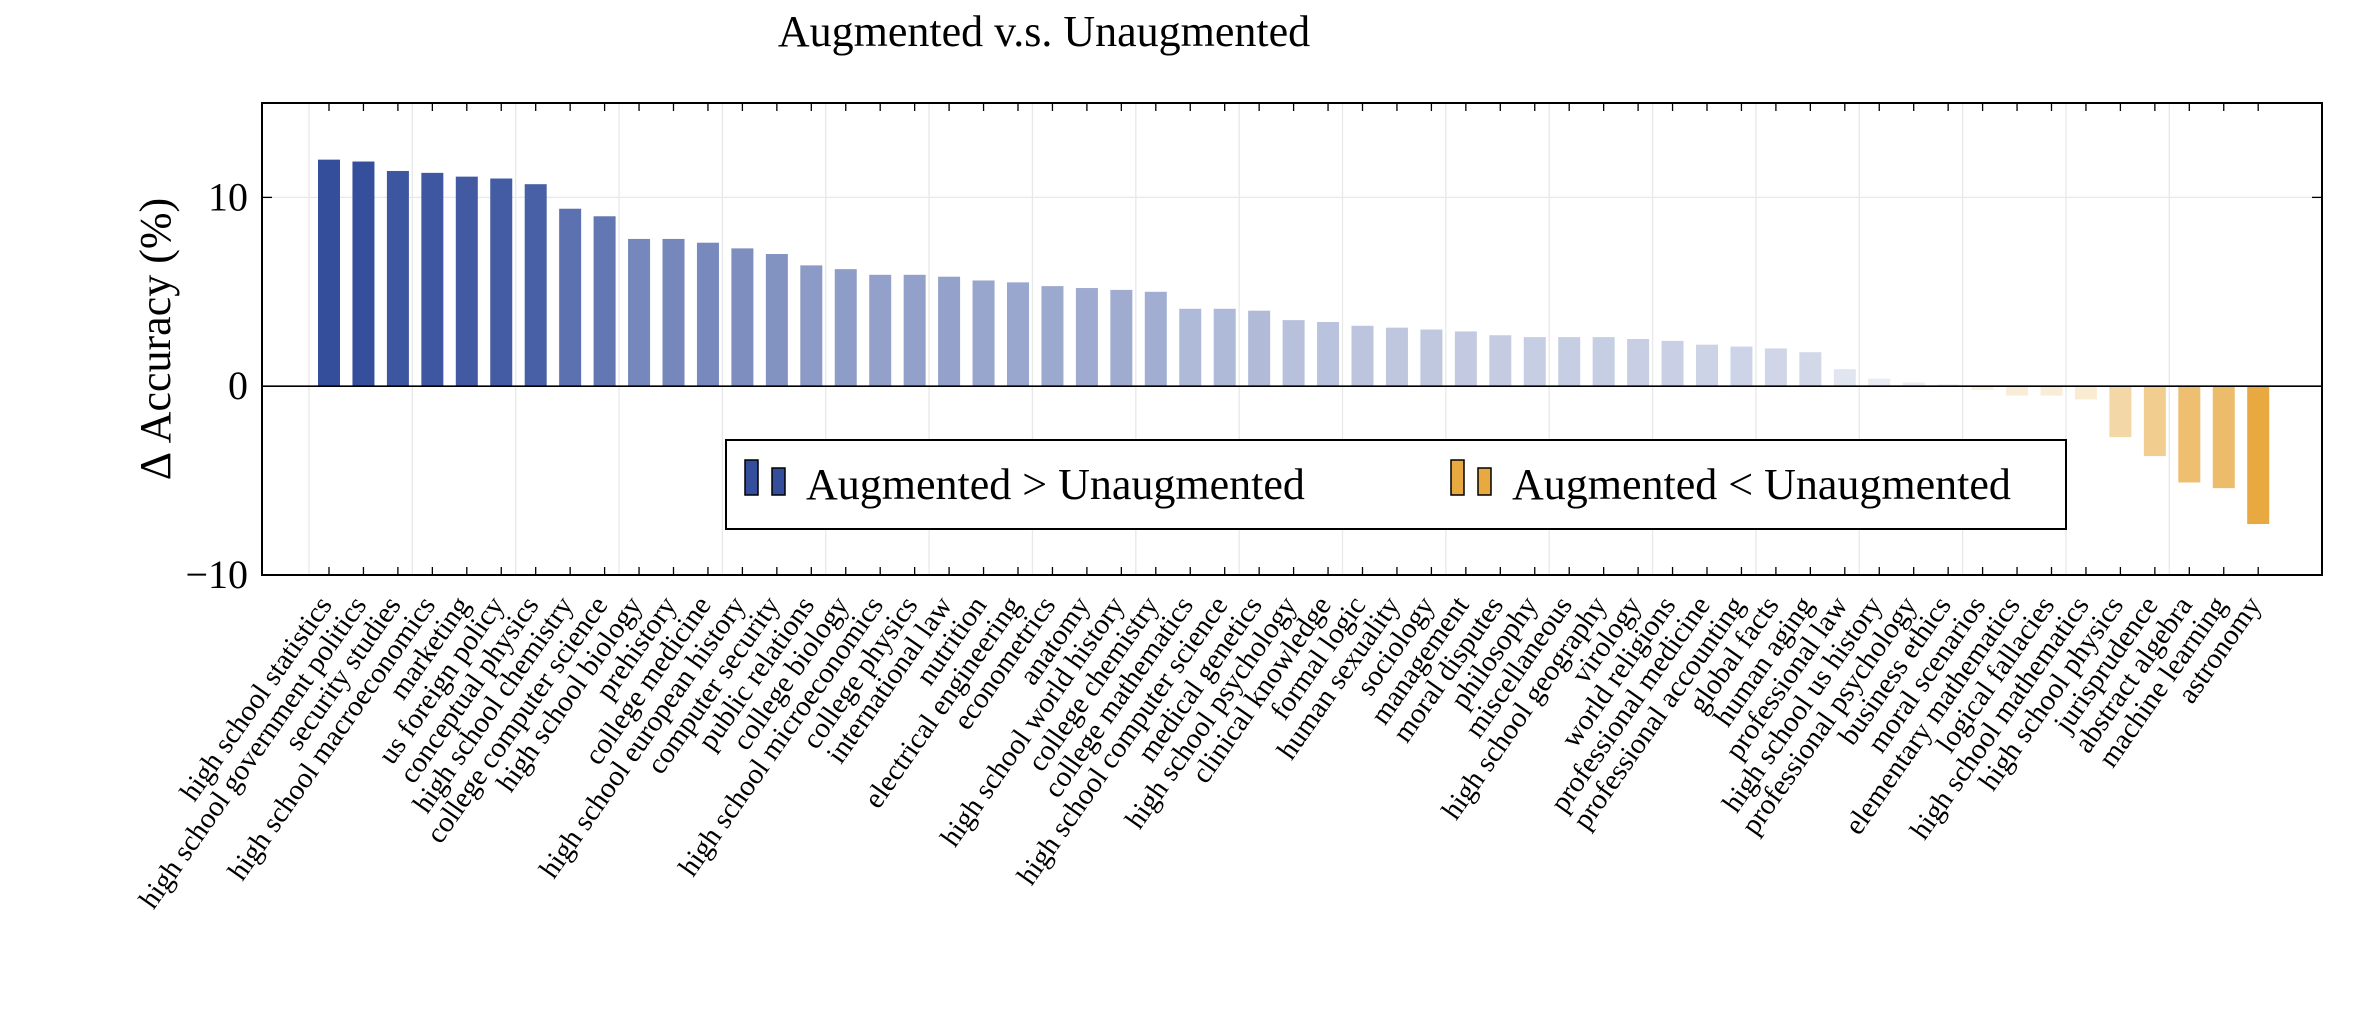 This screenshot has width=2366, height=1012. What do you see at coordinates (1044, 31) in the screenshot?
I see `chart-title: Augmented v.s. Unaugmented` at bounding box center [1044, 31].